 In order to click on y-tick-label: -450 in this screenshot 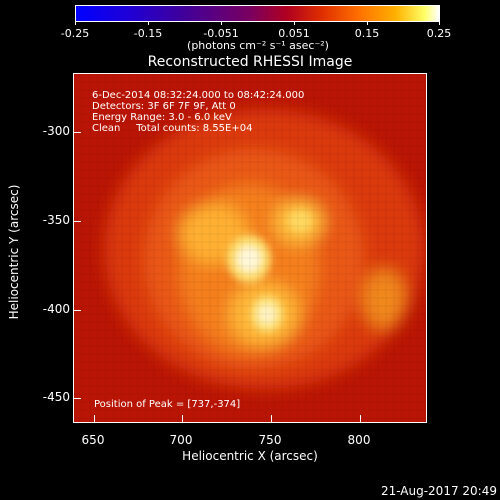, I will do `click(56, 397)`.